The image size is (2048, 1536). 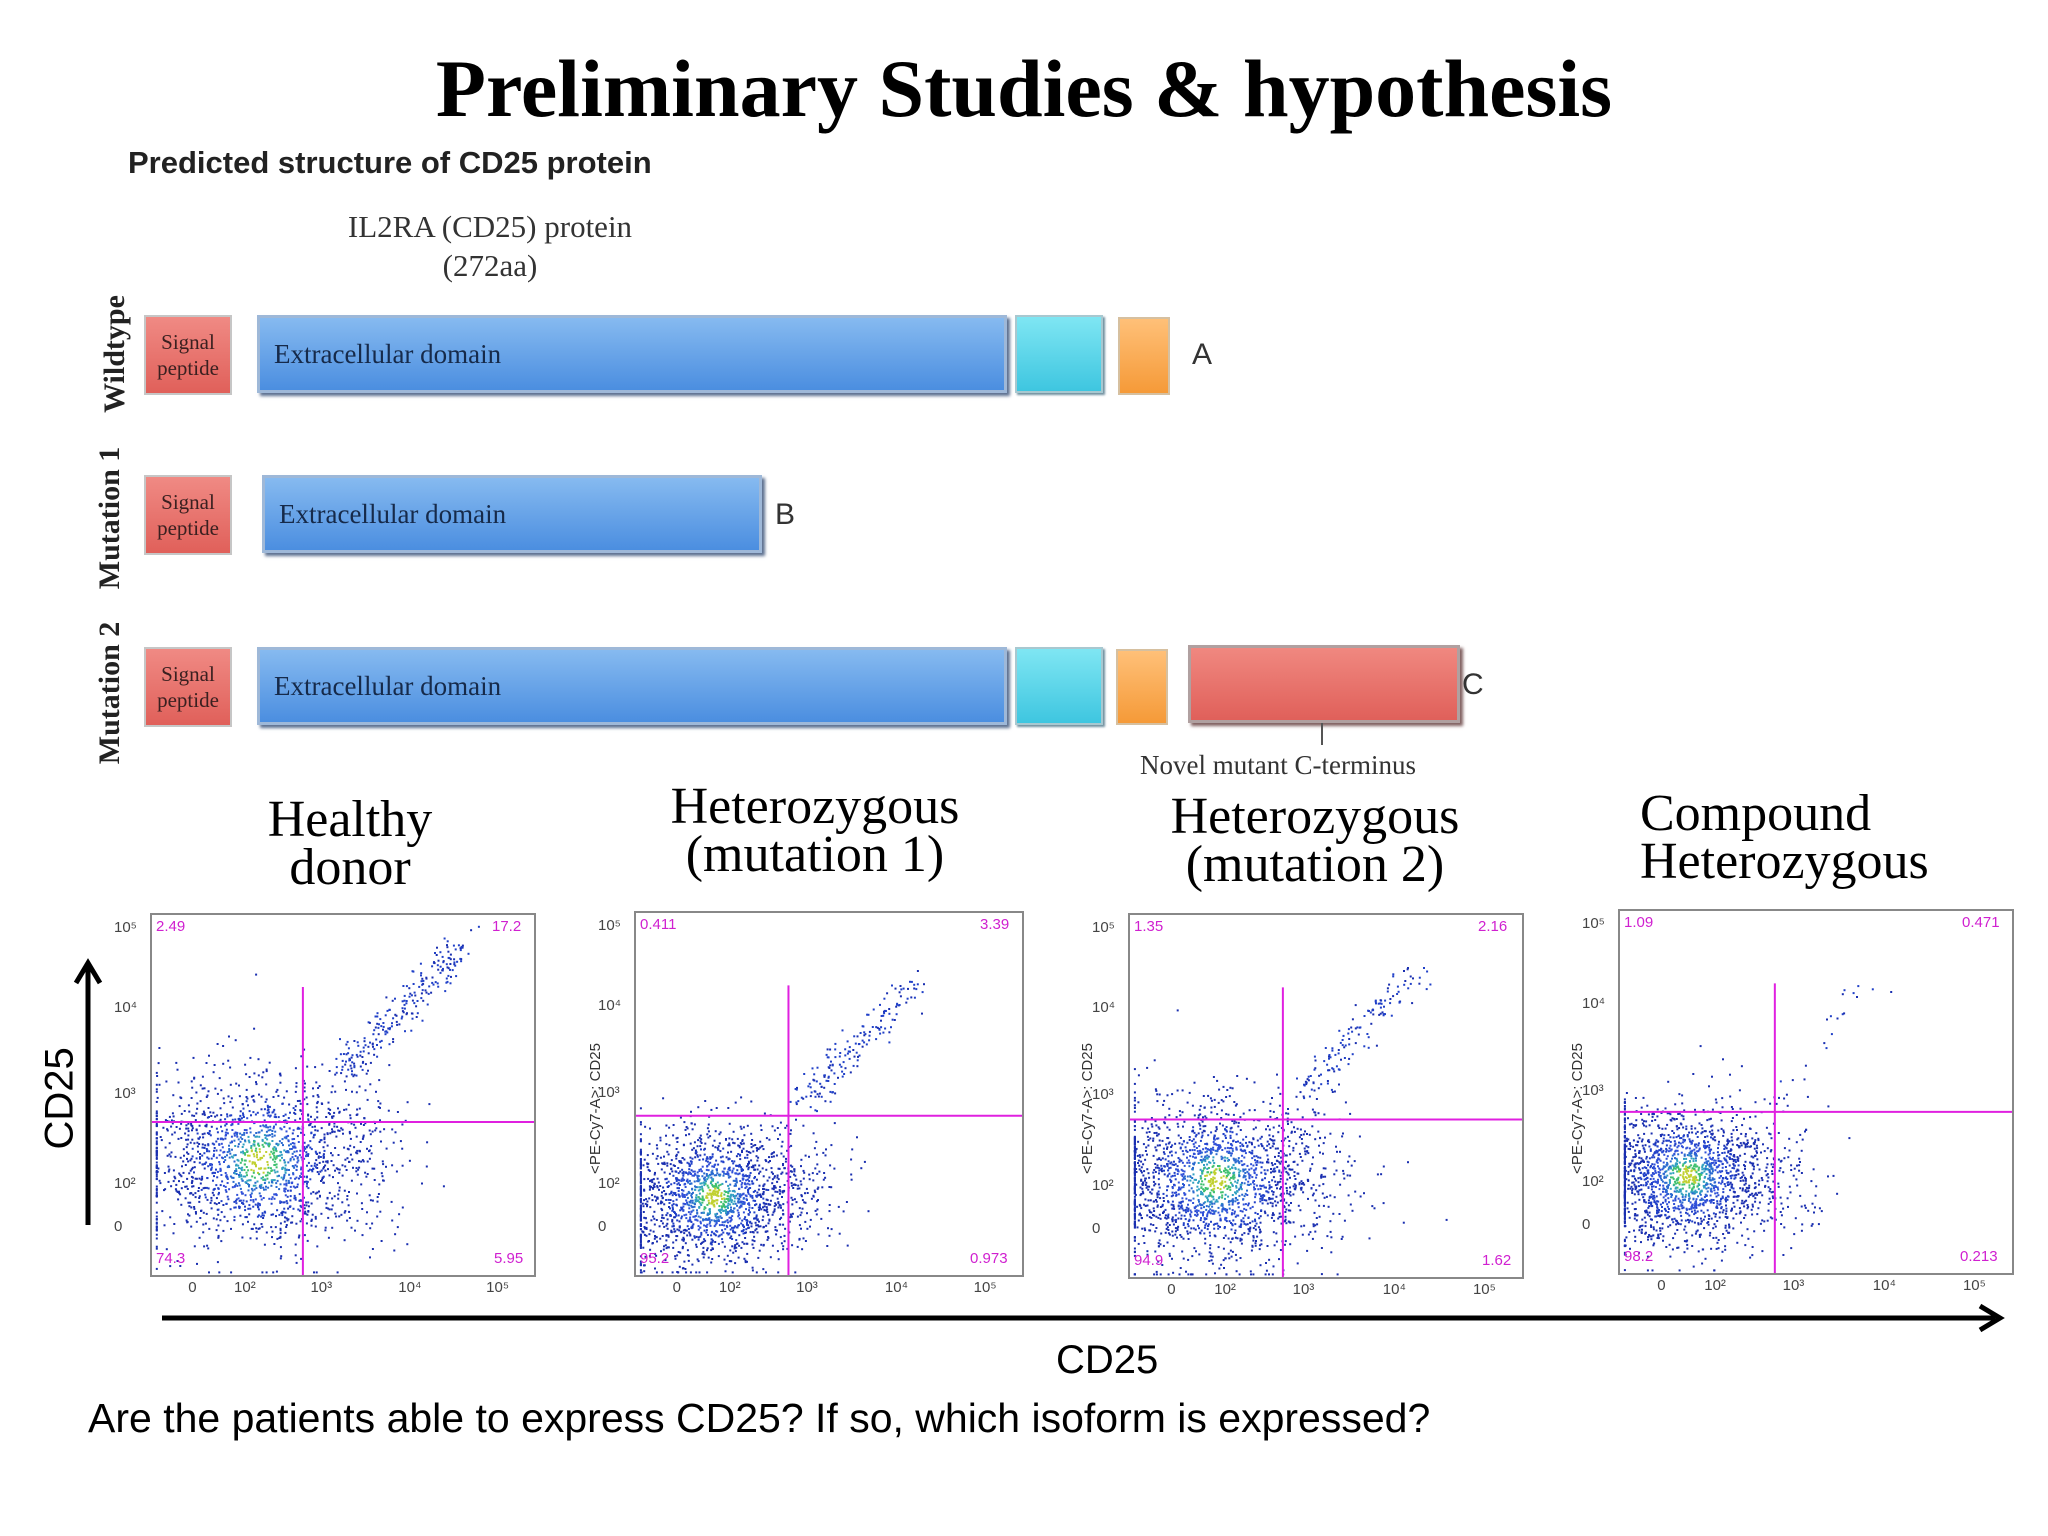 I want to click on group-title-healthy: Healthy donor, so click(x=350, y=843).